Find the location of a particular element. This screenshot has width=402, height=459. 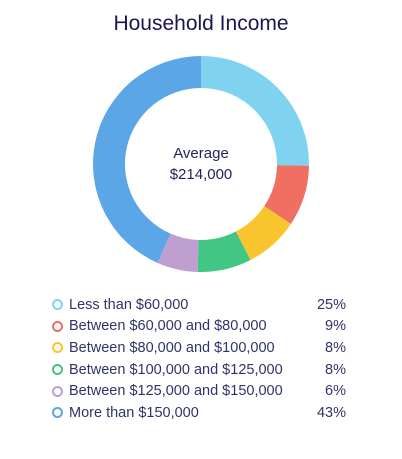

legend-item: Between $60,000 and $80,000 9% is located at coordinates (199, 327).